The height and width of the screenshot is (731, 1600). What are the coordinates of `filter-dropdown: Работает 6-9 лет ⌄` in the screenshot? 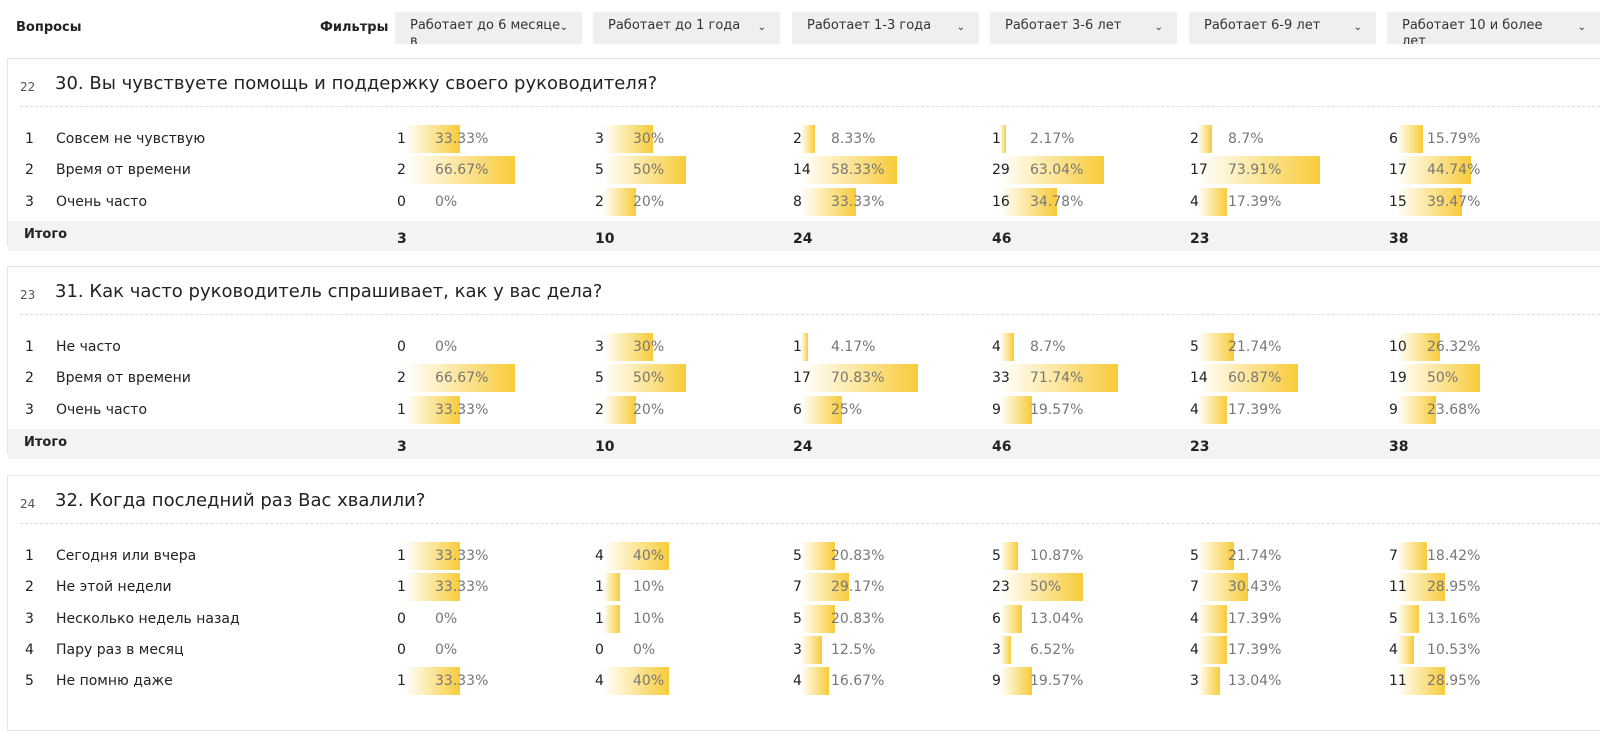 It's located at (1282, 28).